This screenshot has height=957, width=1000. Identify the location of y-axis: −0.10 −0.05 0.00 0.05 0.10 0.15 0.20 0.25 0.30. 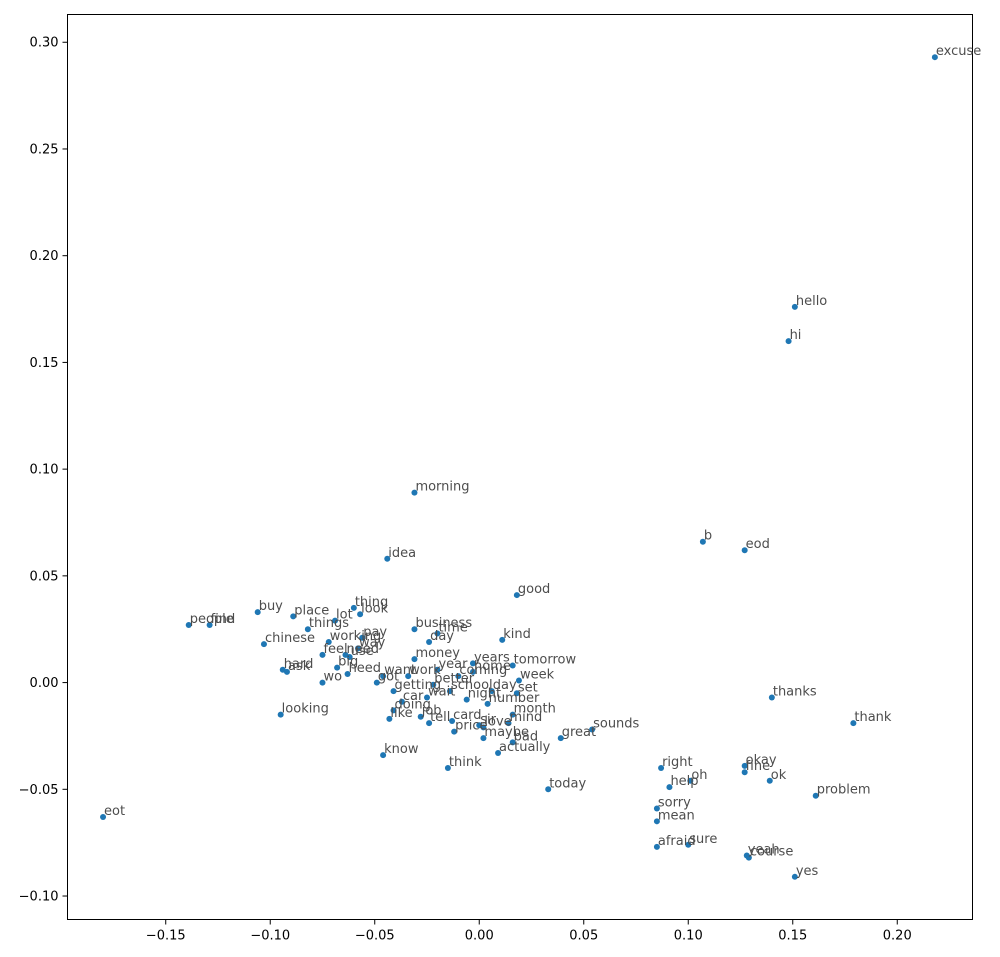
(43, 470).